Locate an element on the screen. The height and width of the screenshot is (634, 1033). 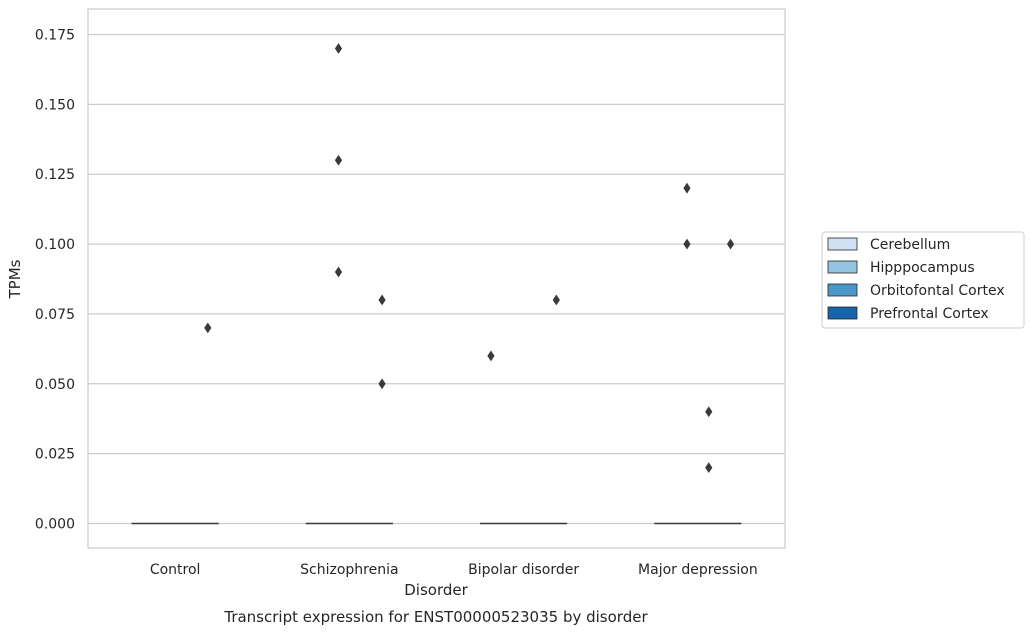
legend-label: Cerebellum is located at coordinates (910, 245).